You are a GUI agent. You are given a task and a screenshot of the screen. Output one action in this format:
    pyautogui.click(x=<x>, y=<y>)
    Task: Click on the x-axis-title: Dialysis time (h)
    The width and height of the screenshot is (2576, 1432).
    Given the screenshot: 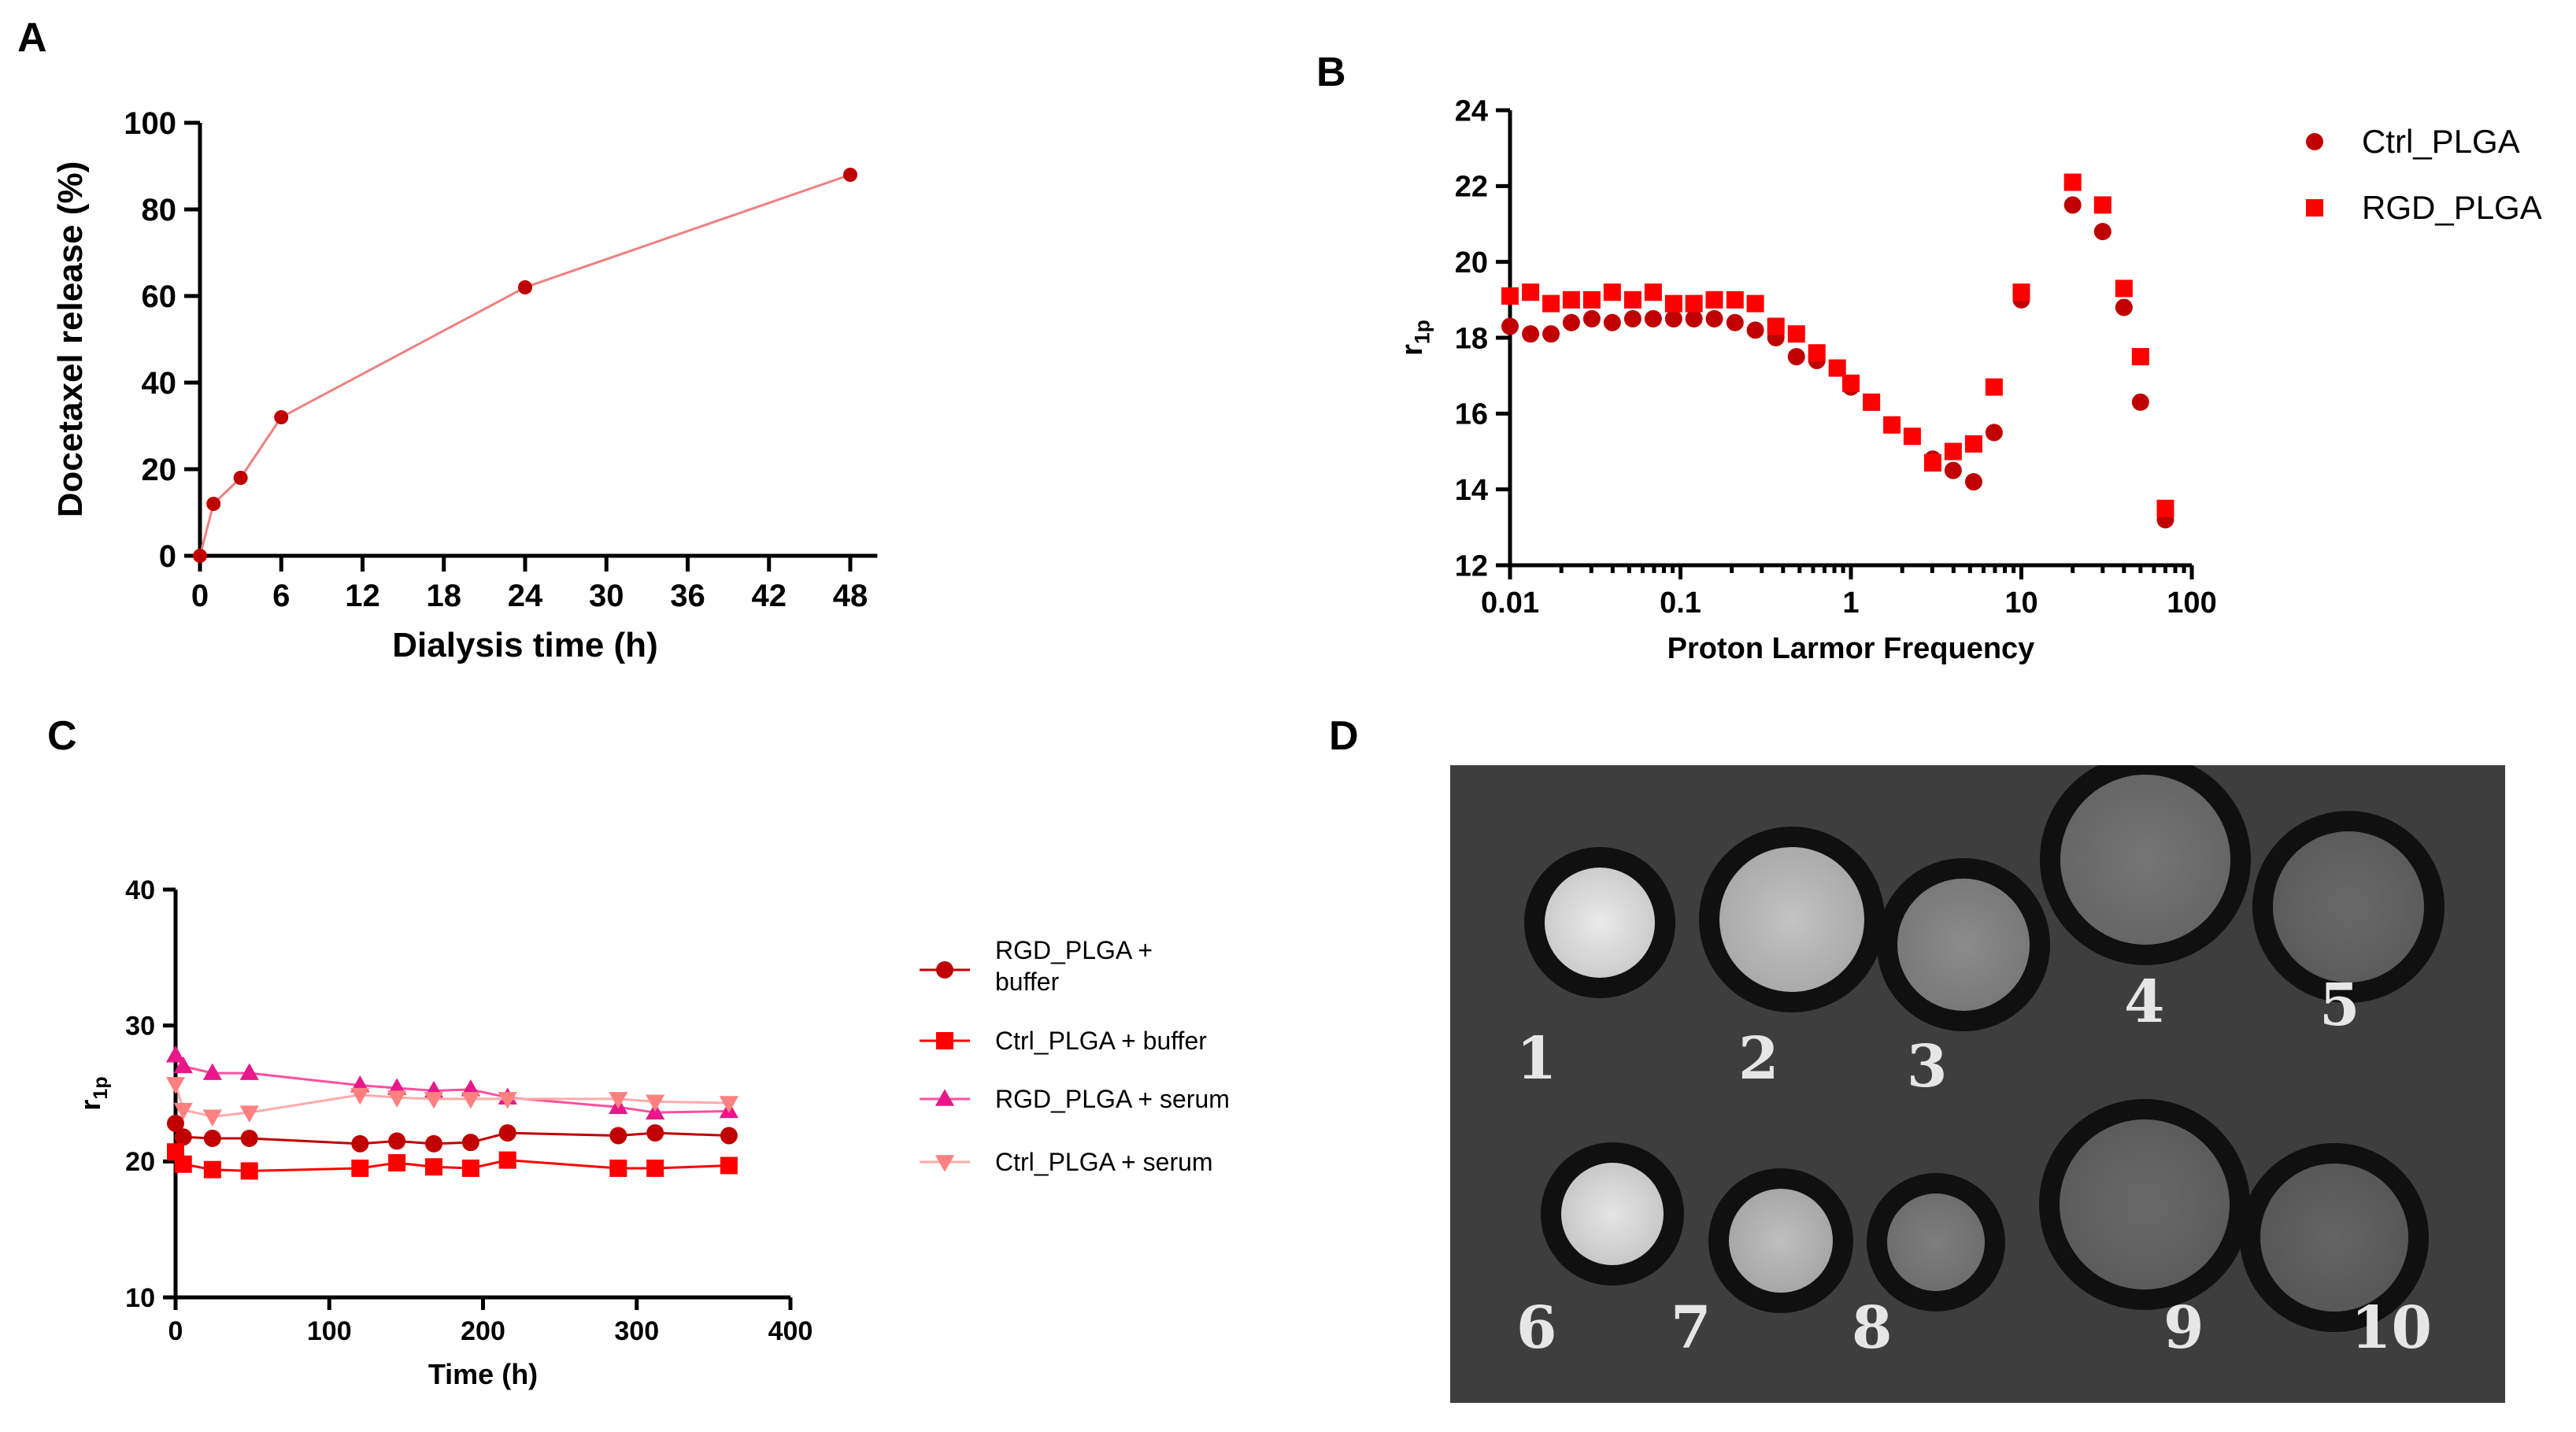 What is the action you would take?
    pyautogui.click(x=524, y=645)
    